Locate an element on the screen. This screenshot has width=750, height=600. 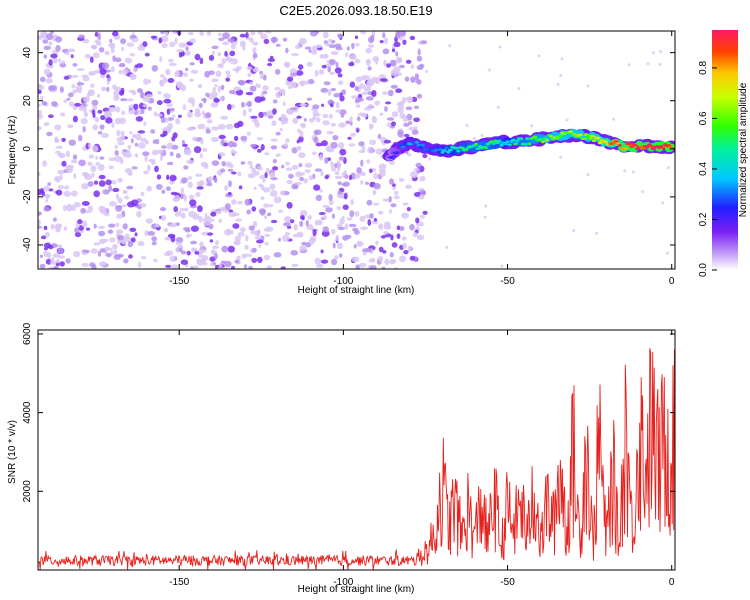
spectrogram-xtick-label: -150 is located at coordinates (179, 281).